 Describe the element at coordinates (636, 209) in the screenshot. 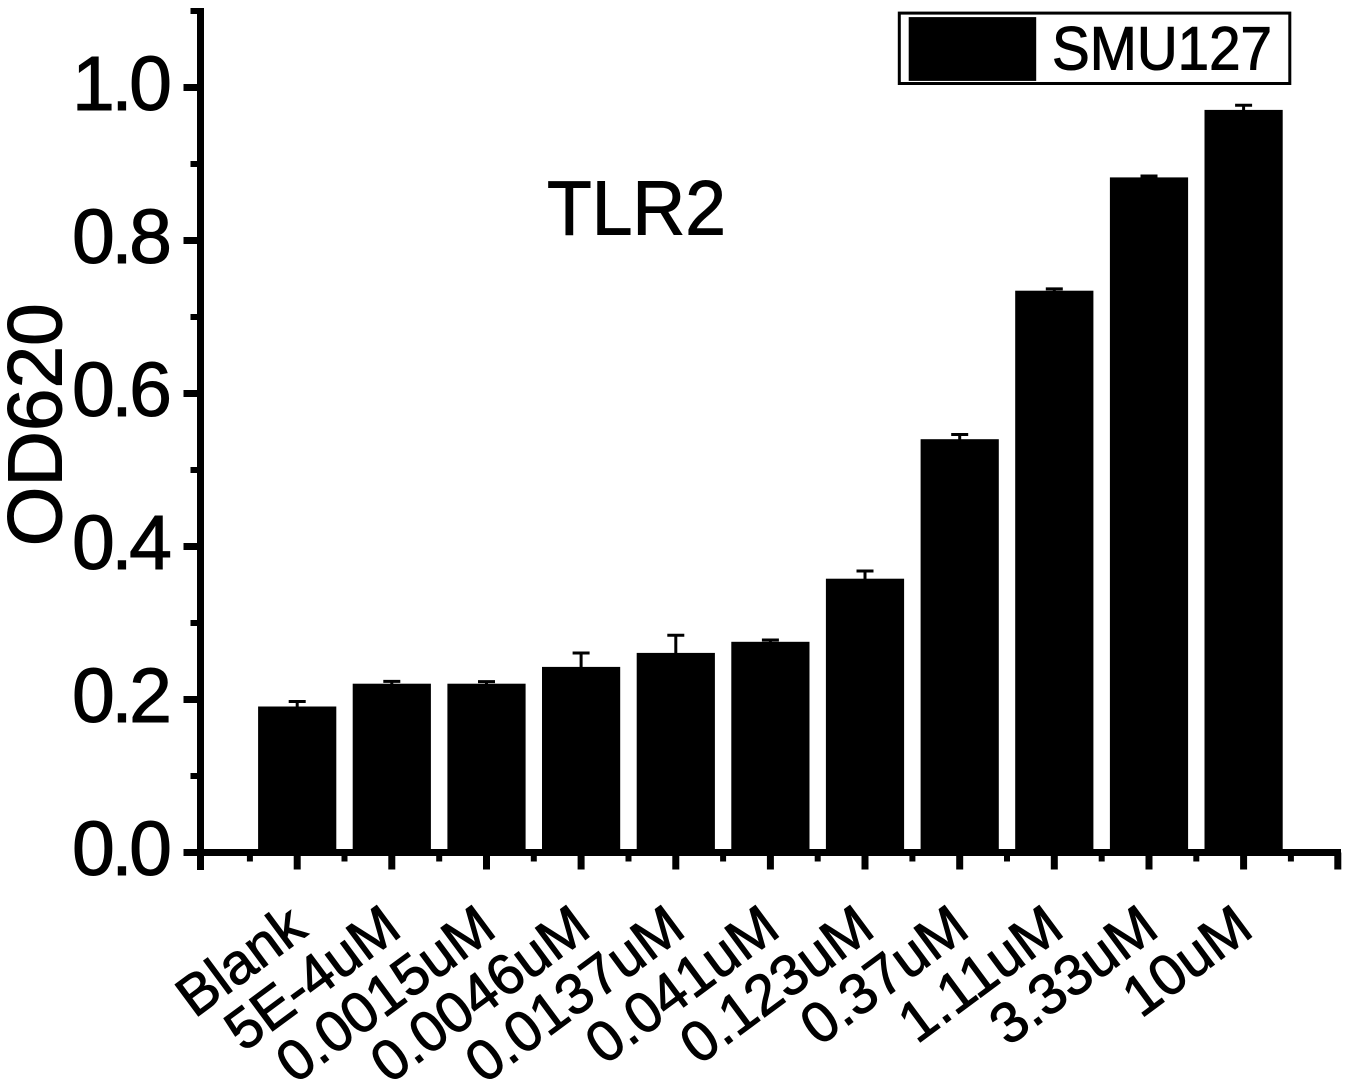

I see `svg-text: TLR2` at that location.